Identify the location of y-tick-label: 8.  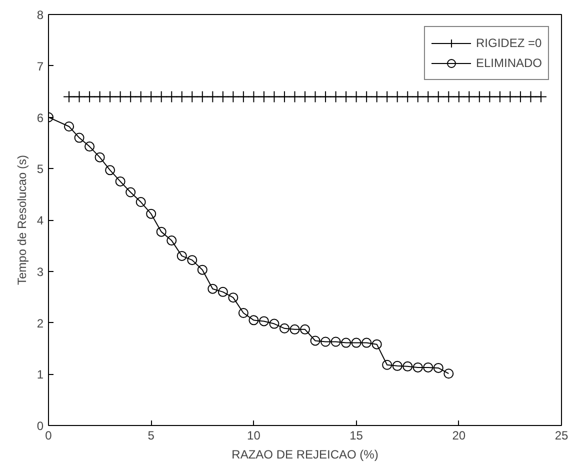
(40, 15).